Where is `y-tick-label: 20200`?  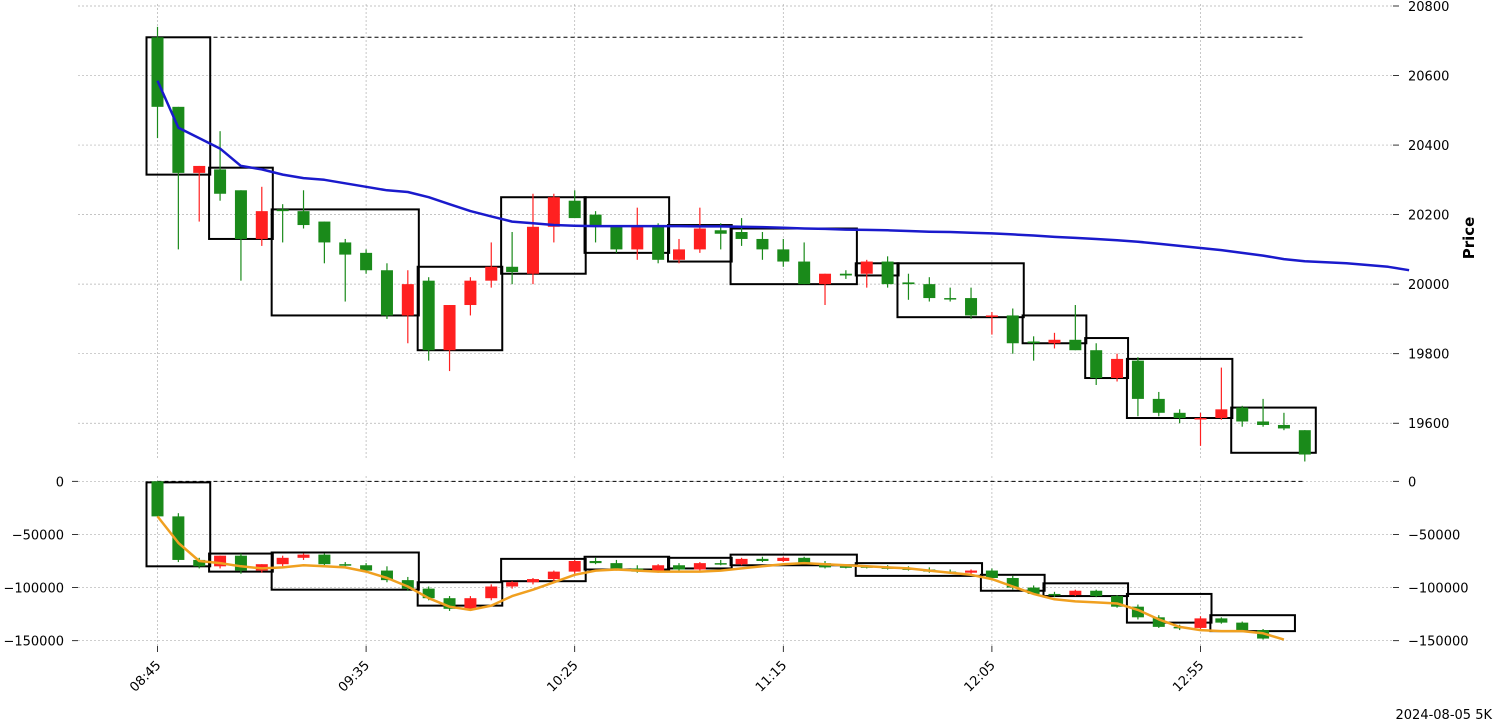
y-tick-label: 20200 is located at coordinates (1428, 216).